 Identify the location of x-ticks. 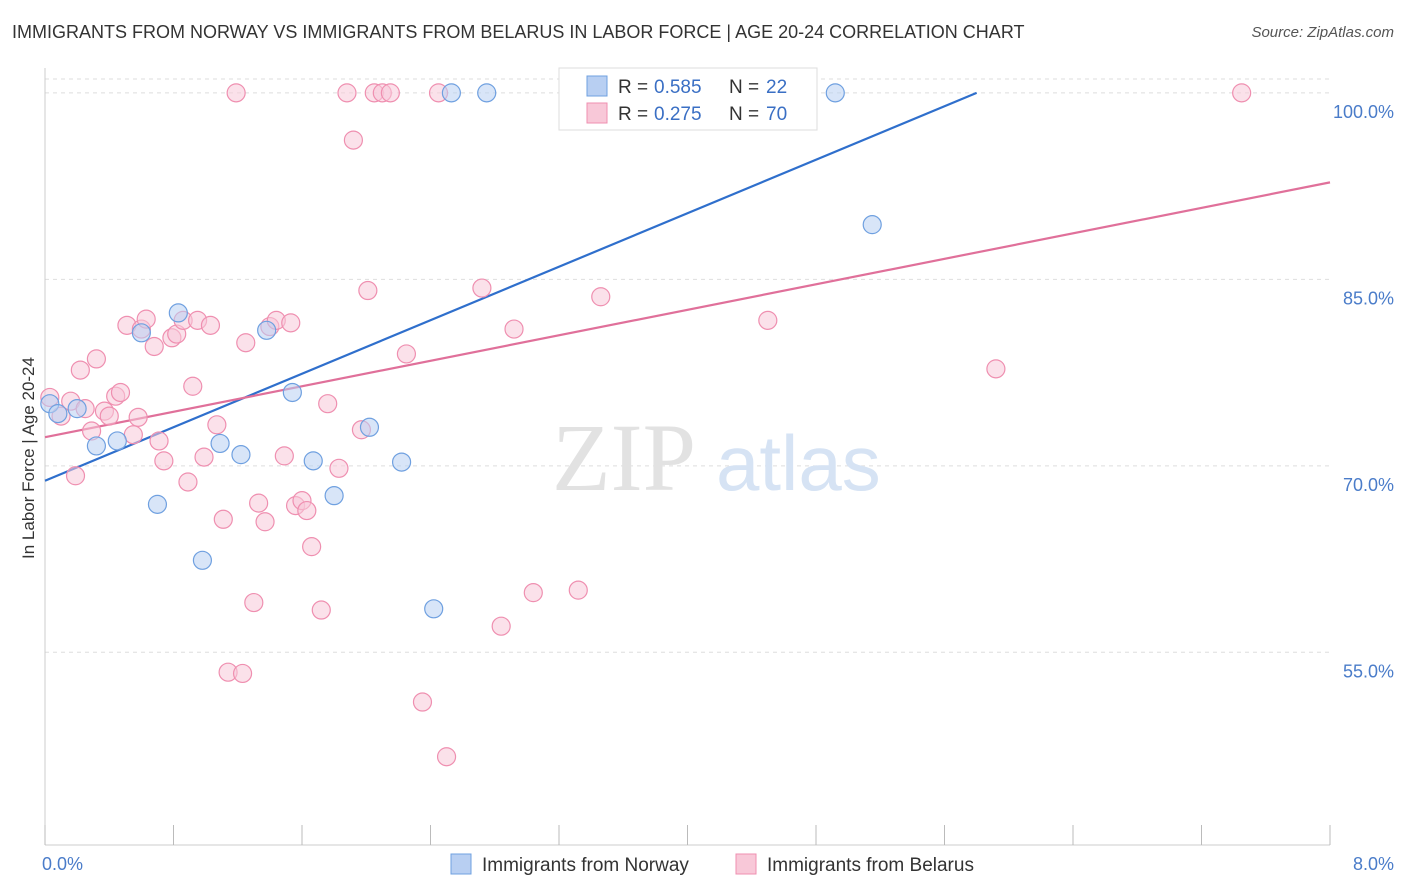
(687, 835).